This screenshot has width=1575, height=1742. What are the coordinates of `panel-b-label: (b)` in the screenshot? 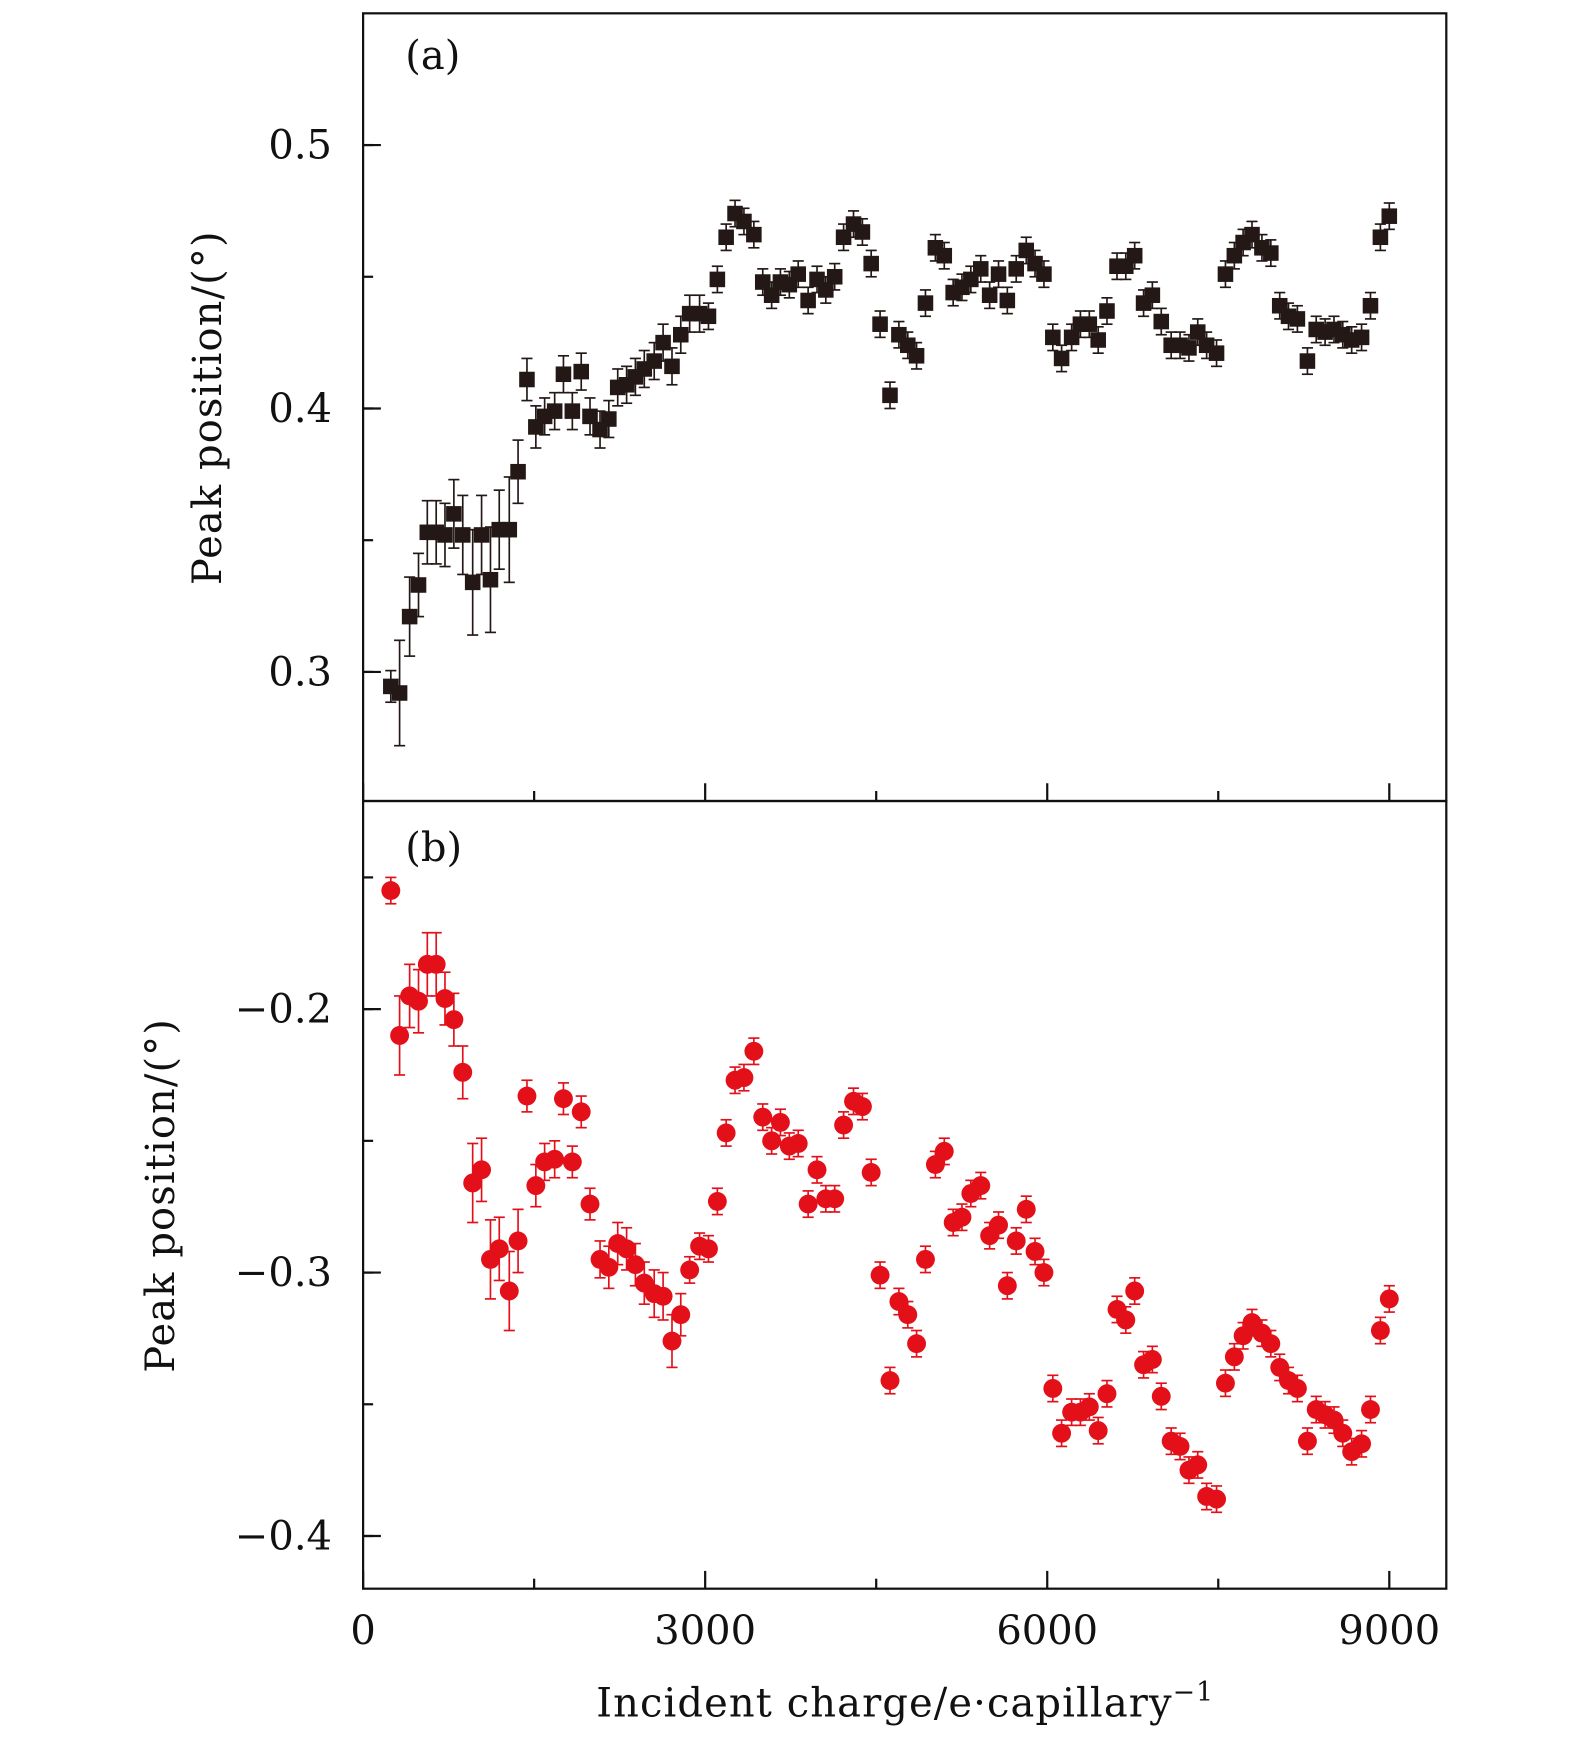 It's located at (433, 848).